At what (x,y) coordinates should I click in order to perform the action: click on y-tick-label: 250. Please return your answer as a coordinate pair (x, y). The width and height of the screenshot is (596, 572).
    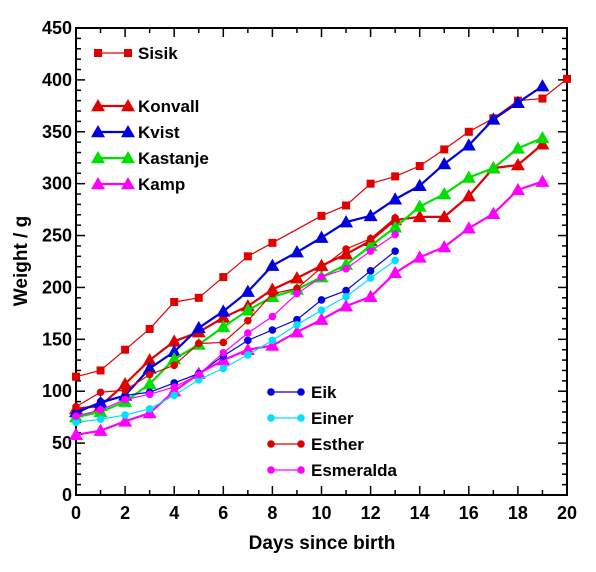
    Looking at the image, I should click on (57, 236).